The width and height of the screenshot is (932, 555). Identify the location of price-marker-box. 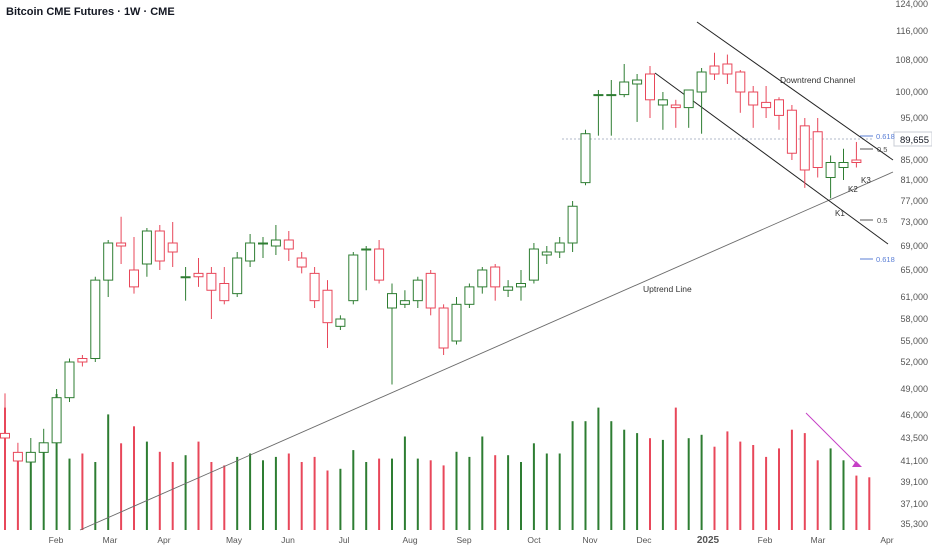
(912, 139).